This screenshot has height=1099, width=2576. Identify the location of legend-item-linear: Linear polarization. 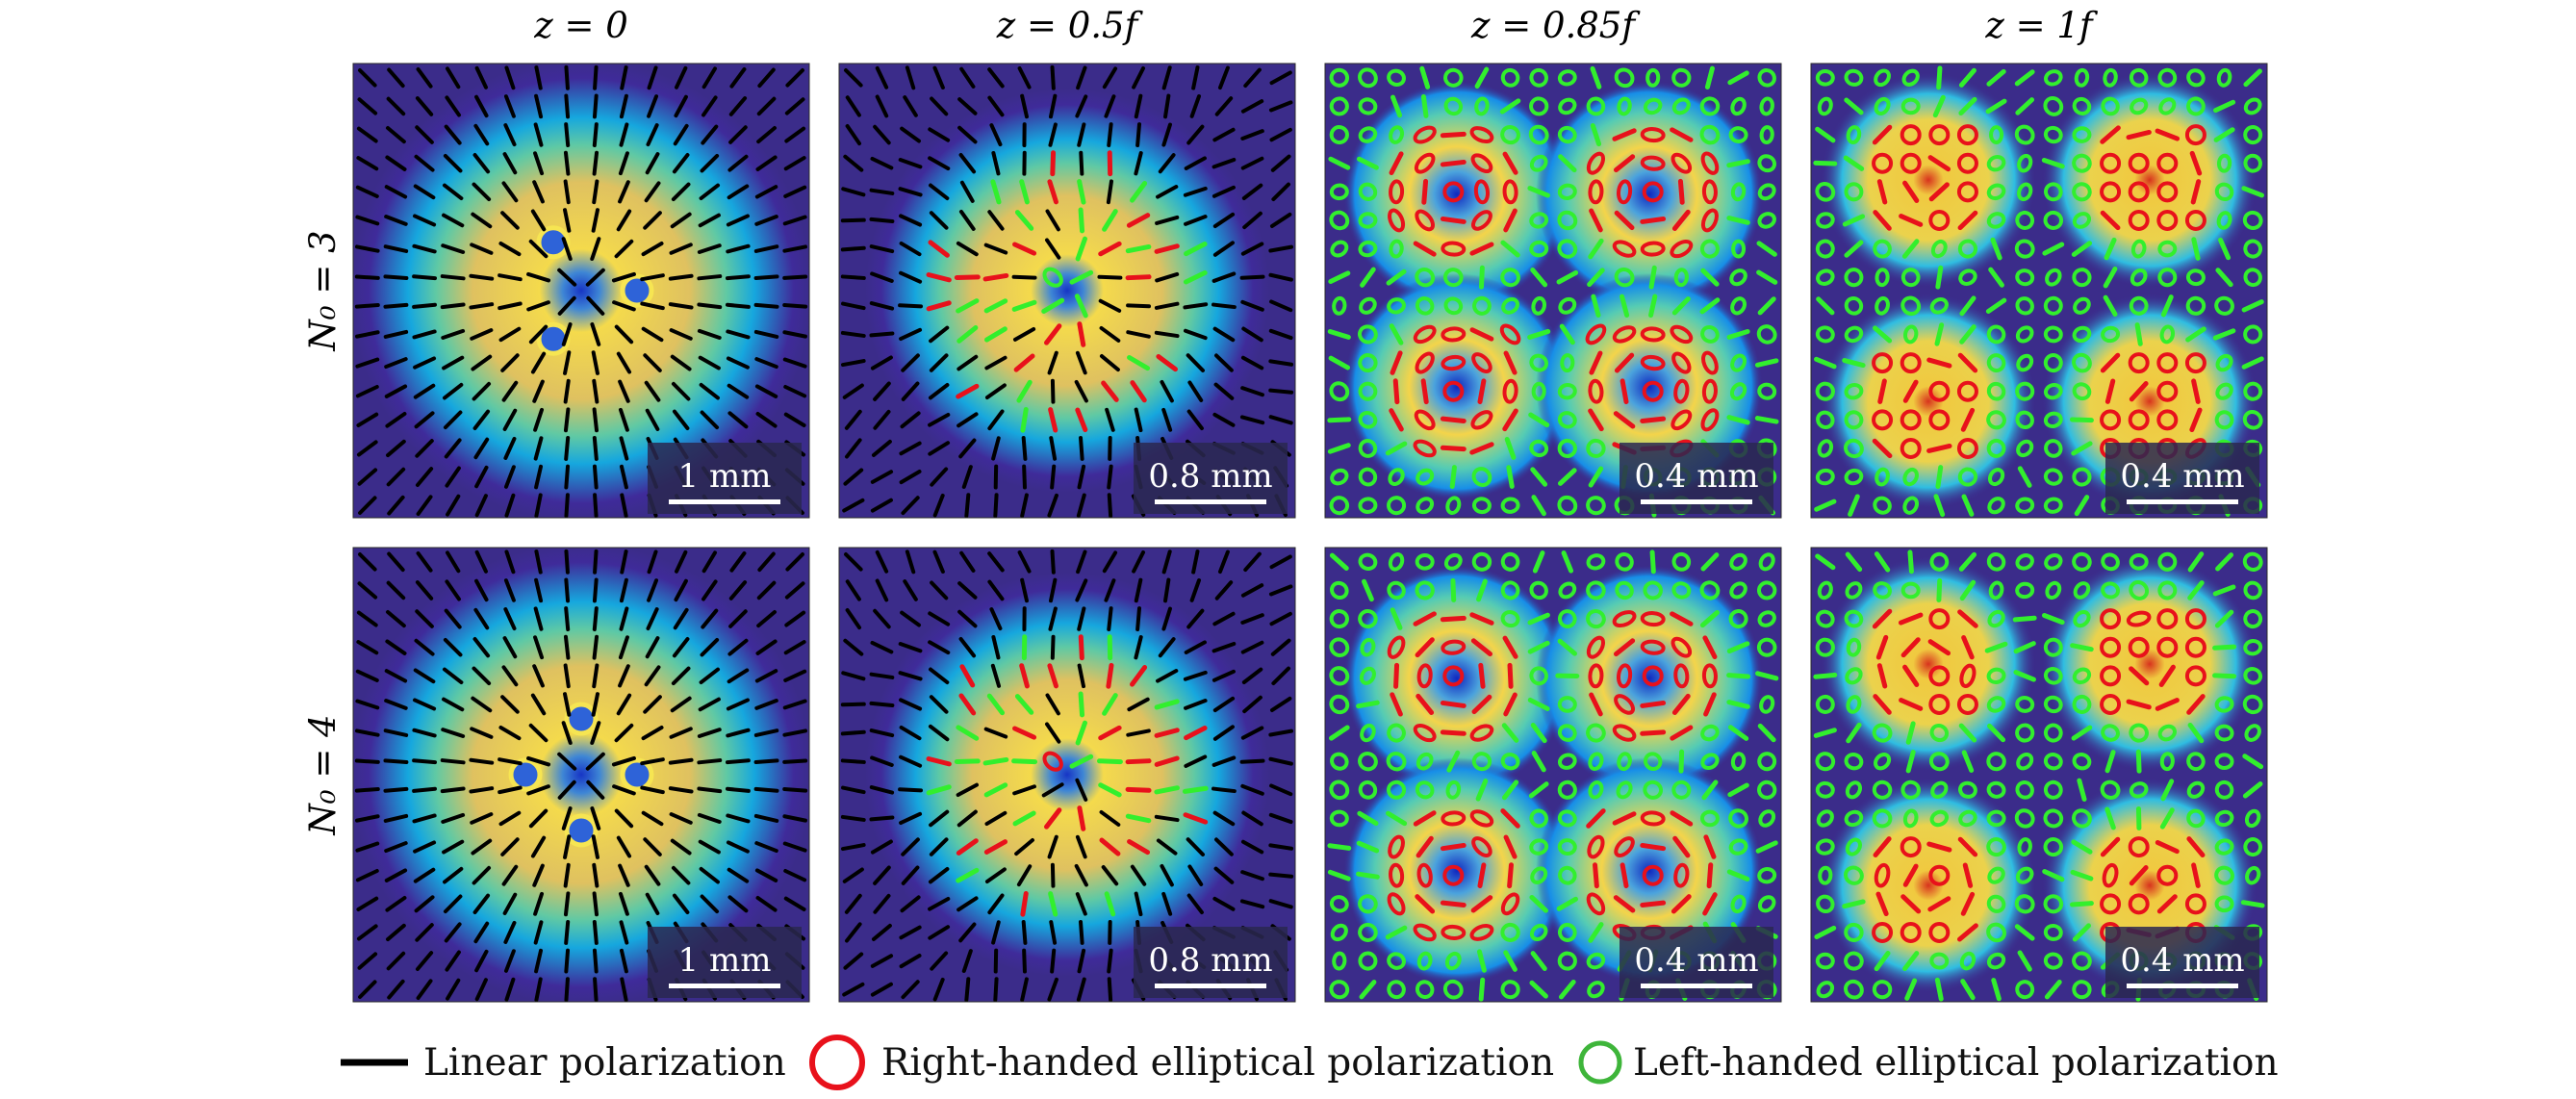
(563, 1063).